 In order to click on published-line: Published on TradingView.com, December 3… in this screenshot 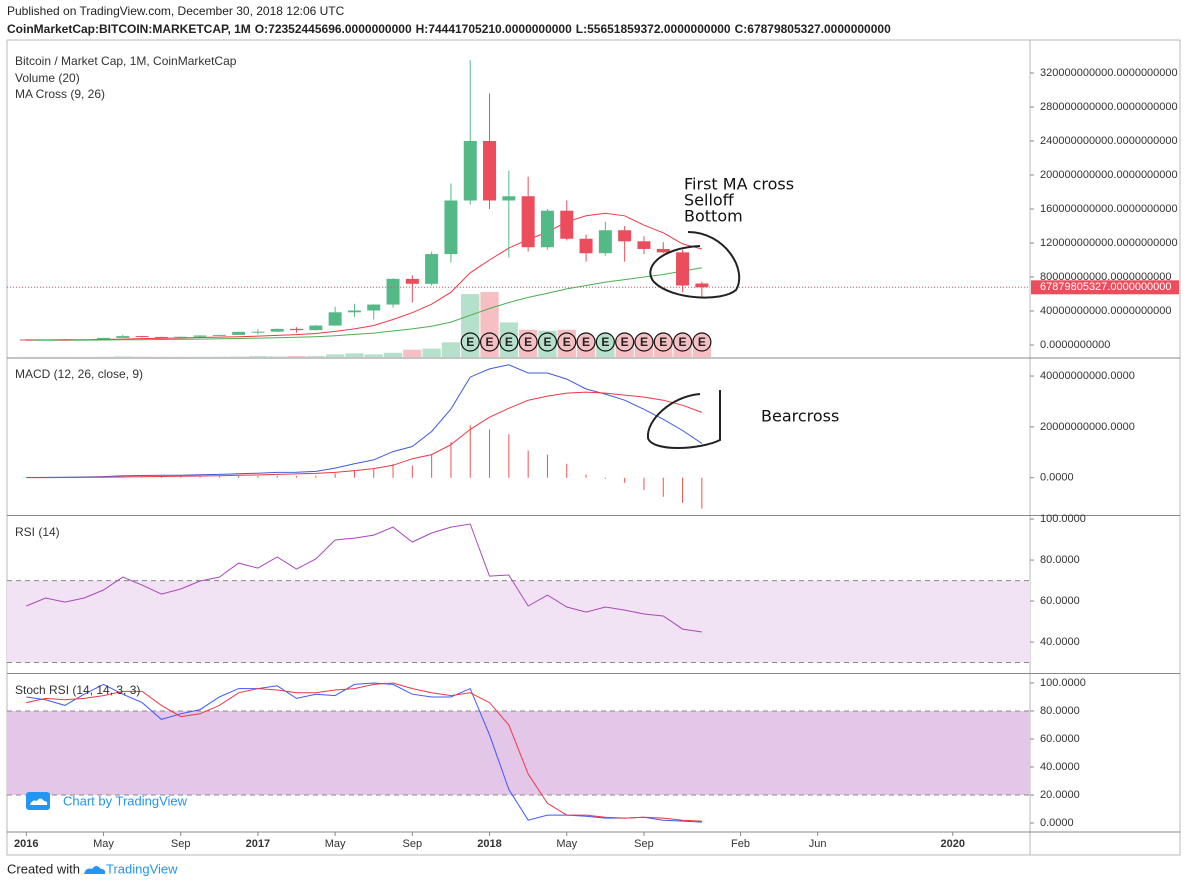, I will do `click(176, 11)`.